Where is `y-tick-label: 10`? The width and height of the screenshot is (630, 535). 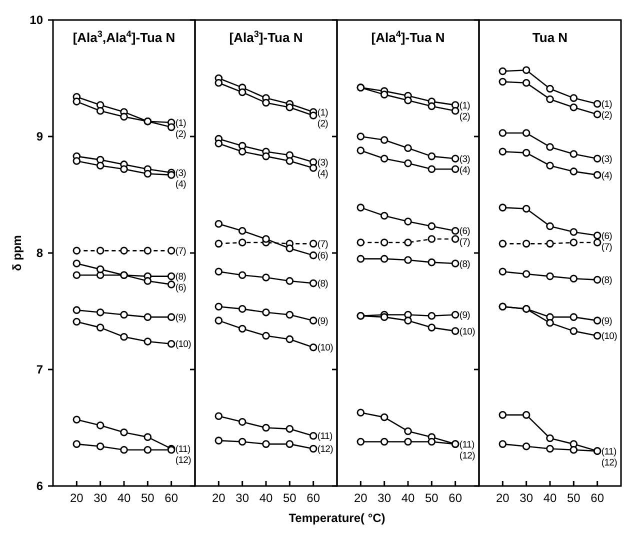
y-tick-label: 10 is located at coordinates (37, 20).